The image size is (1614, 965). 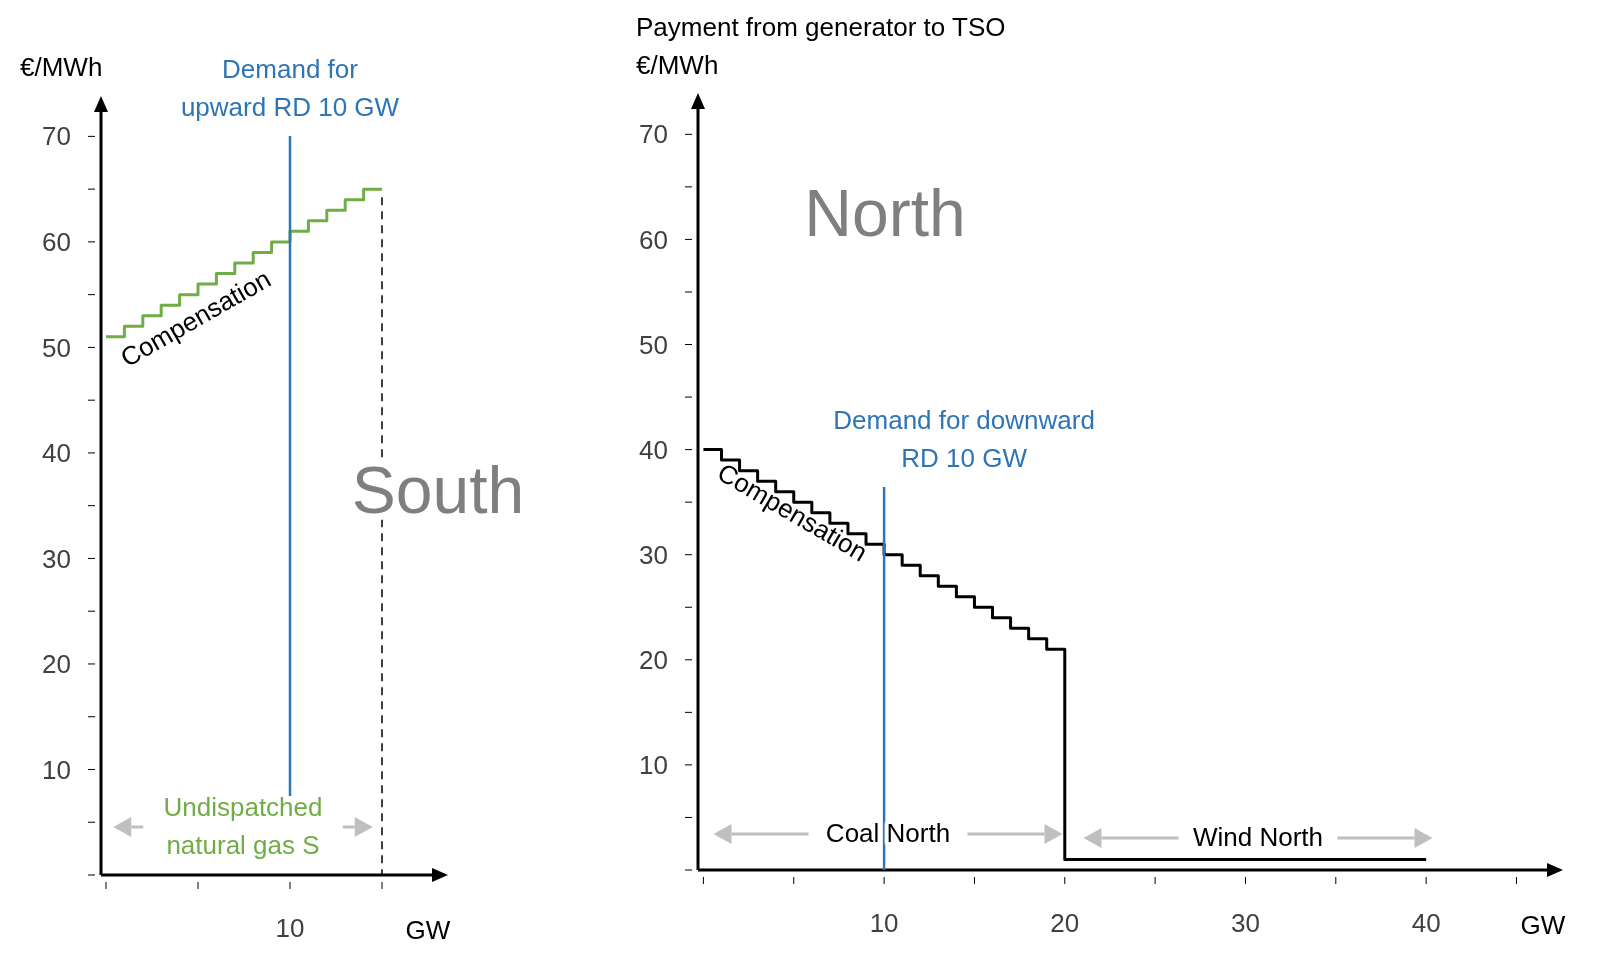 What do you see at coordinates (1258, 837) in the screenshot?
I see `annotation: Wind North` at bounding box center [1258, 837].